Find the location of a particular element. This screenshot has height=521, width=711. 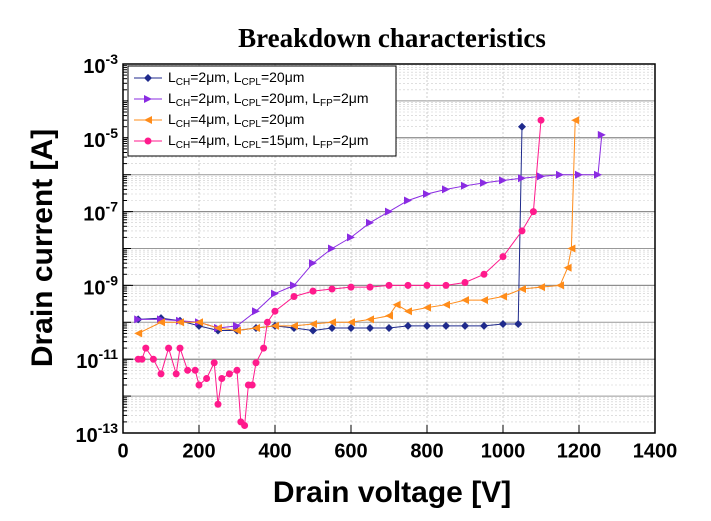

x-tick-label: 400 is located at coordinates (274, 451).